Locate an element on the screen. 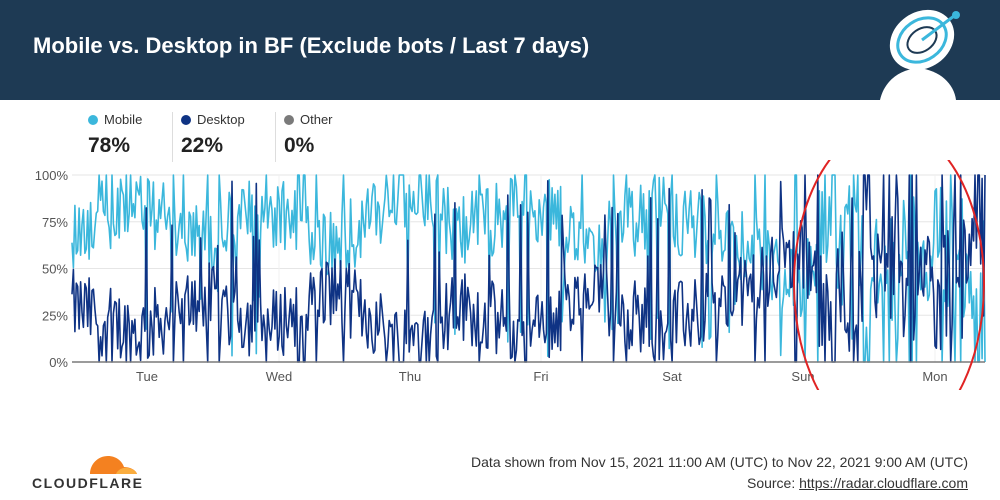  x-tick-label: Sat is located at coordinates (672, 376).